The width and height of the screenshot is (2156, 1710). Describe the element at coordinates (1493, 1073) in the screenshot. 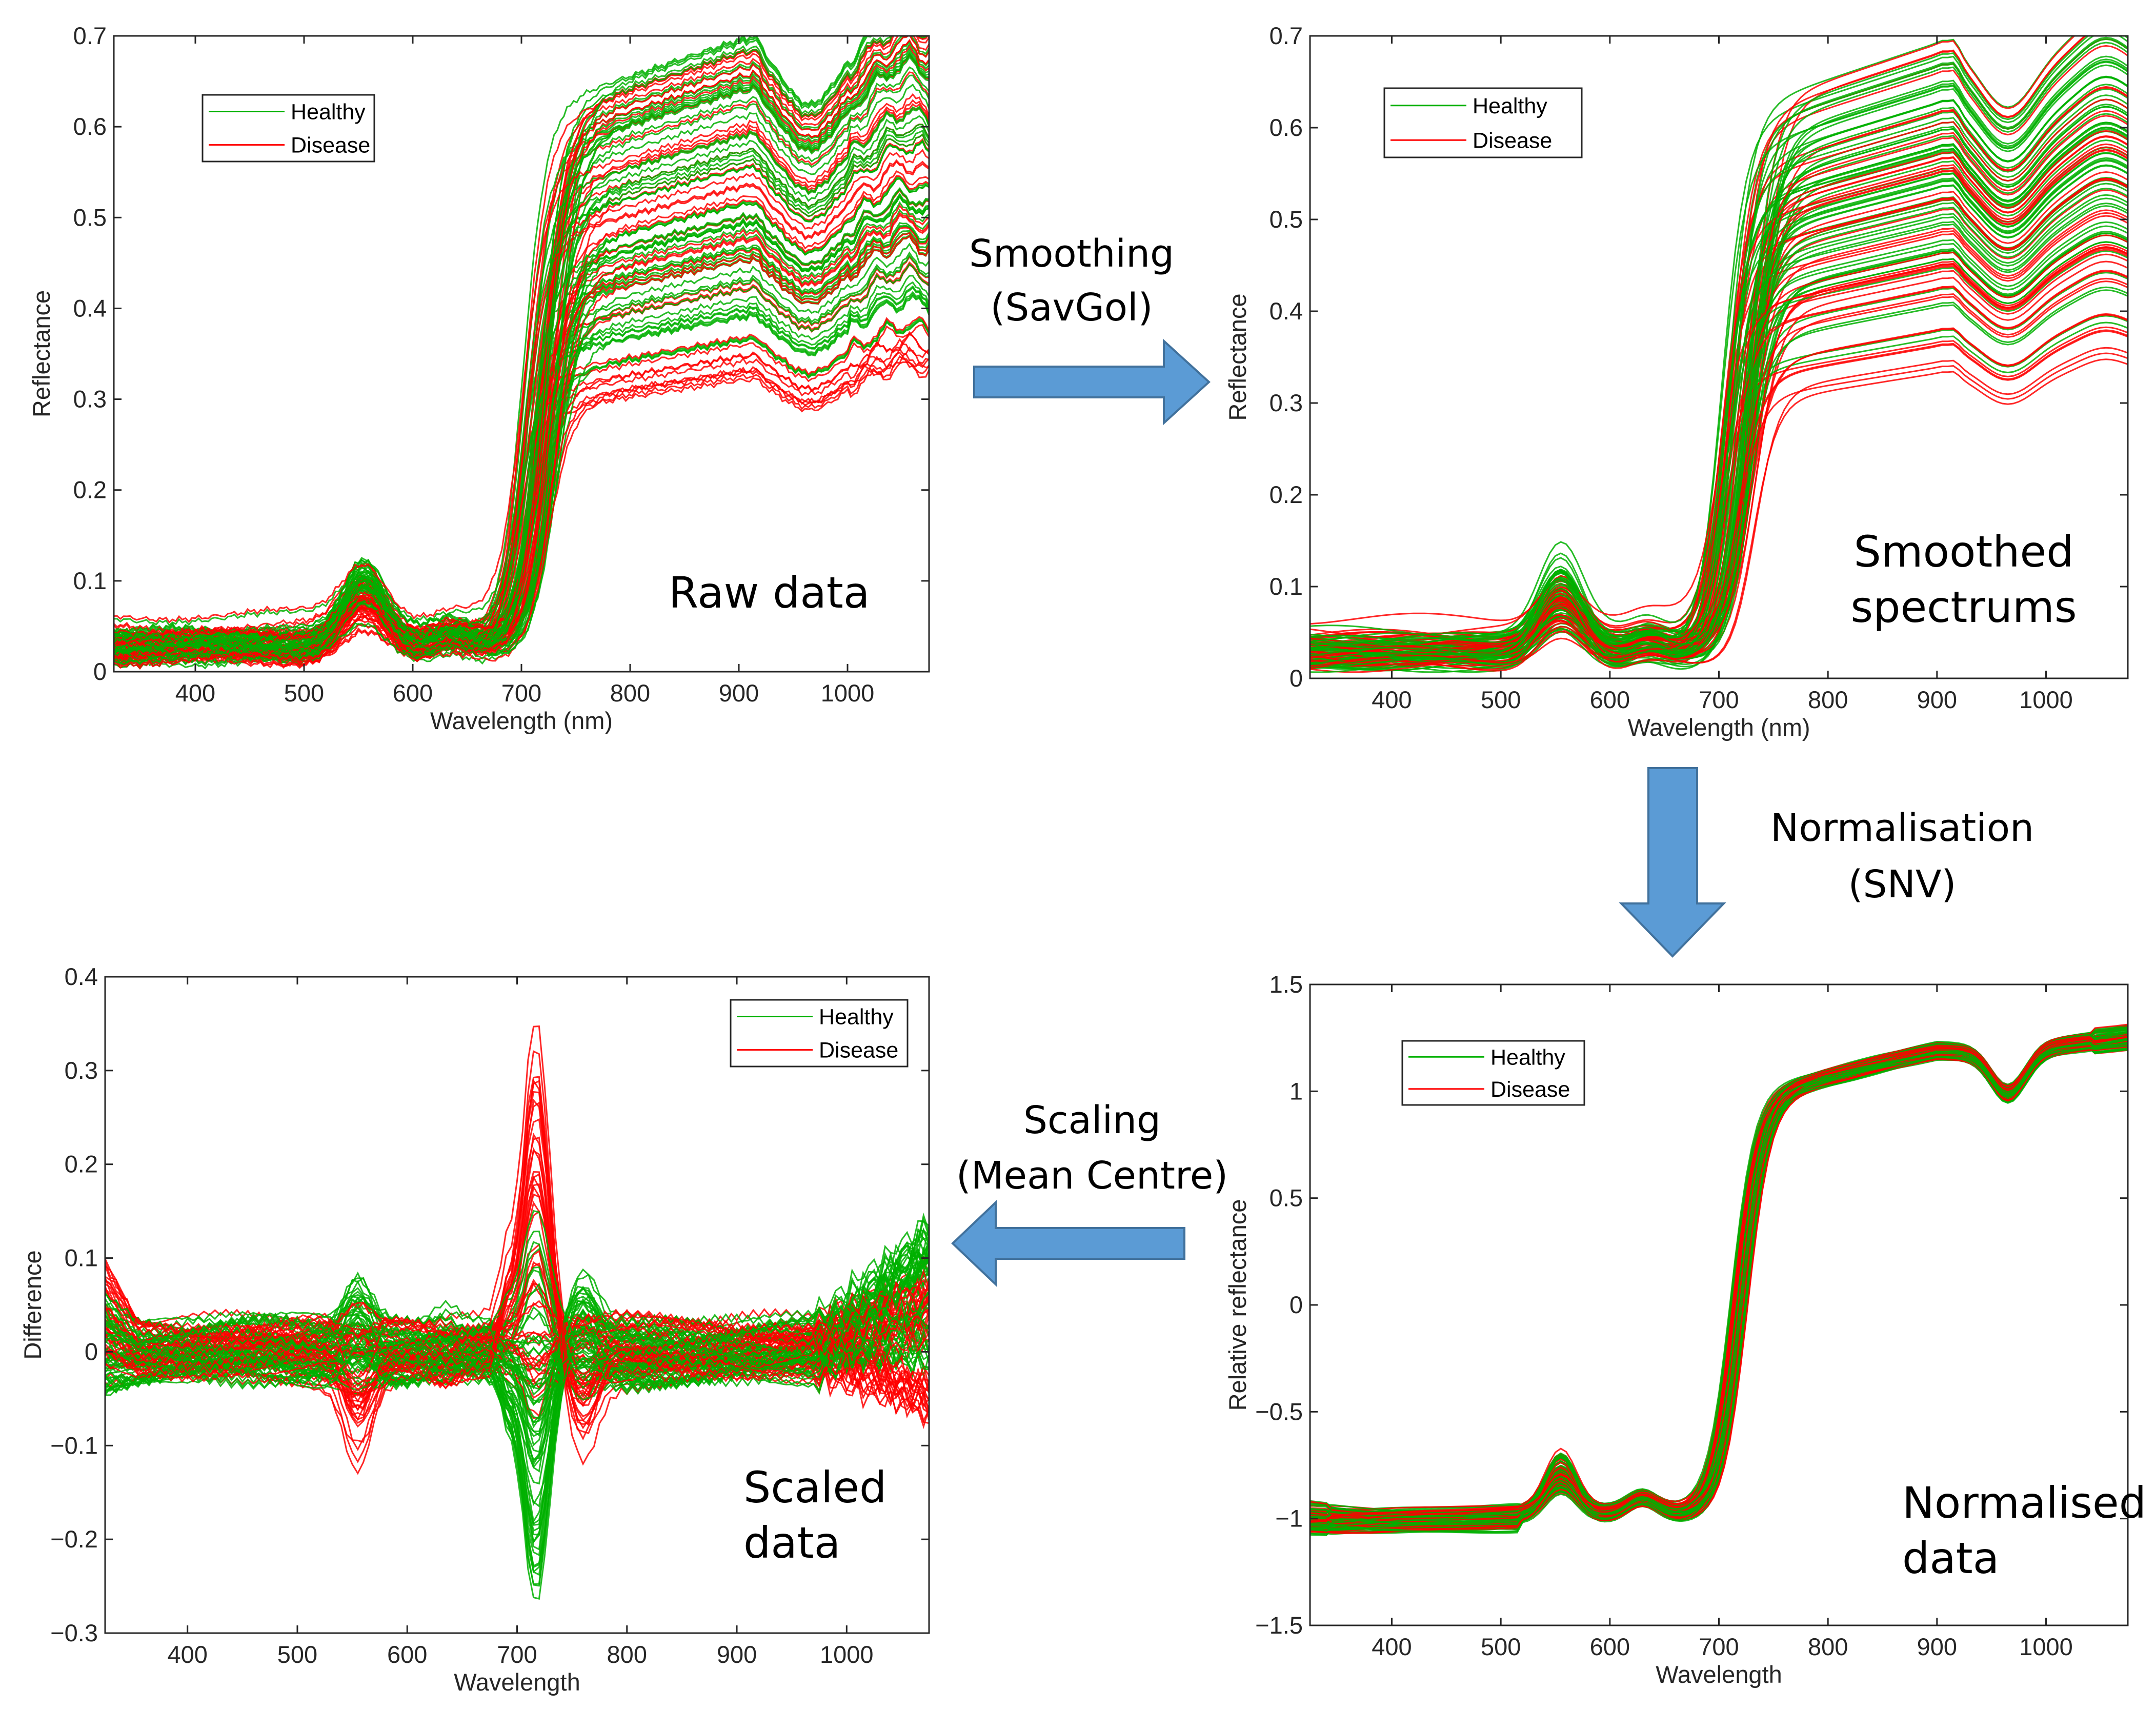

I see `legend-box` at that location.